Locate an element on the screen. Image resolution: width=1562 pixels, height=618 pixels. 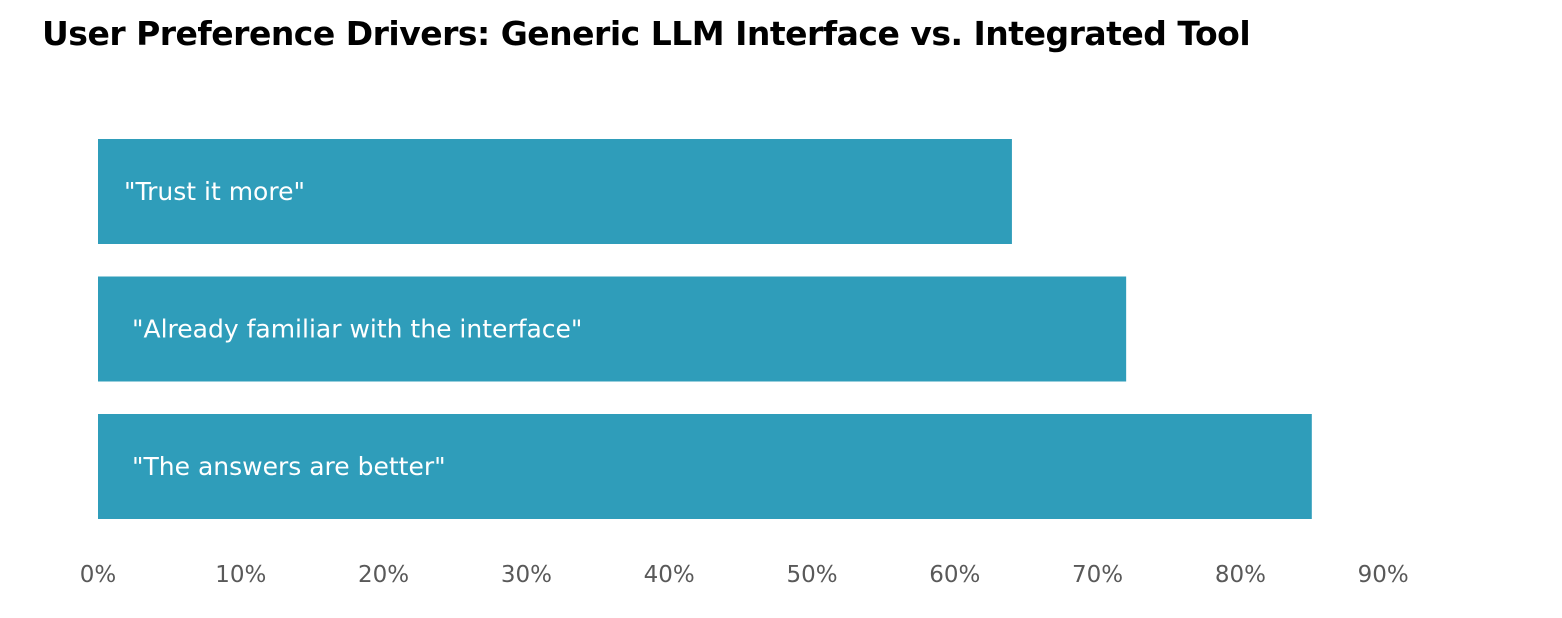
bar-label-2: "Already familiar with the interface" is located at coordinates (357, 329).